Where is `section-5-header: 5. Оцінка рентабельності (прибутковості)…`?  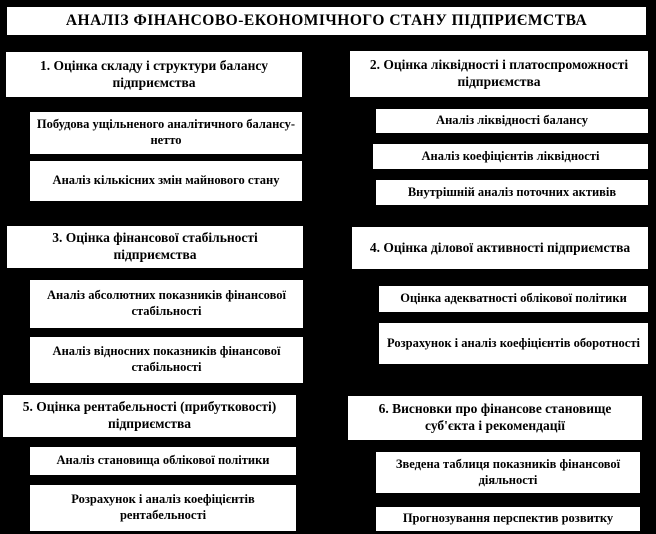 section-5-header: 5. Оцінка рентабельності (прибутковості)… is located at coordinates (149, 416).